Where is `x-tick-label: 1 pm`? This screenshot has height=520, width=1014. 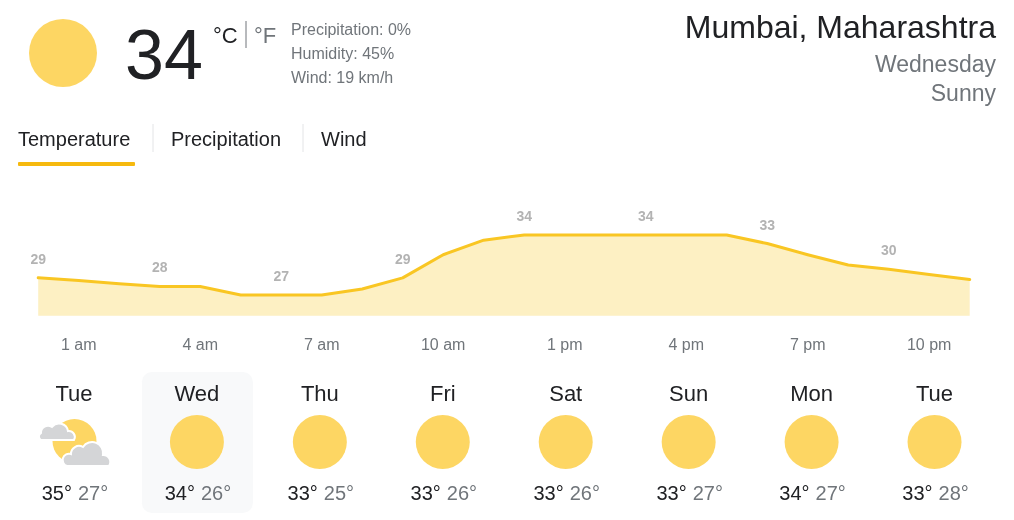 x-tick-label: 1 pm is located at coordinates (564, 344).